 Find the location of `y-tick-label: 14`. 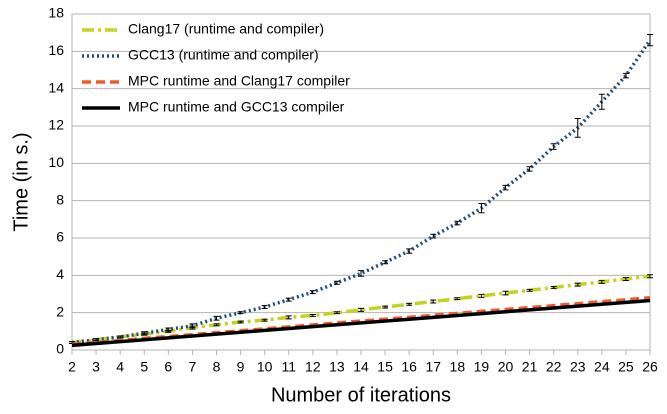

y-tick-label: 14 is located at coordinates (56, 87).